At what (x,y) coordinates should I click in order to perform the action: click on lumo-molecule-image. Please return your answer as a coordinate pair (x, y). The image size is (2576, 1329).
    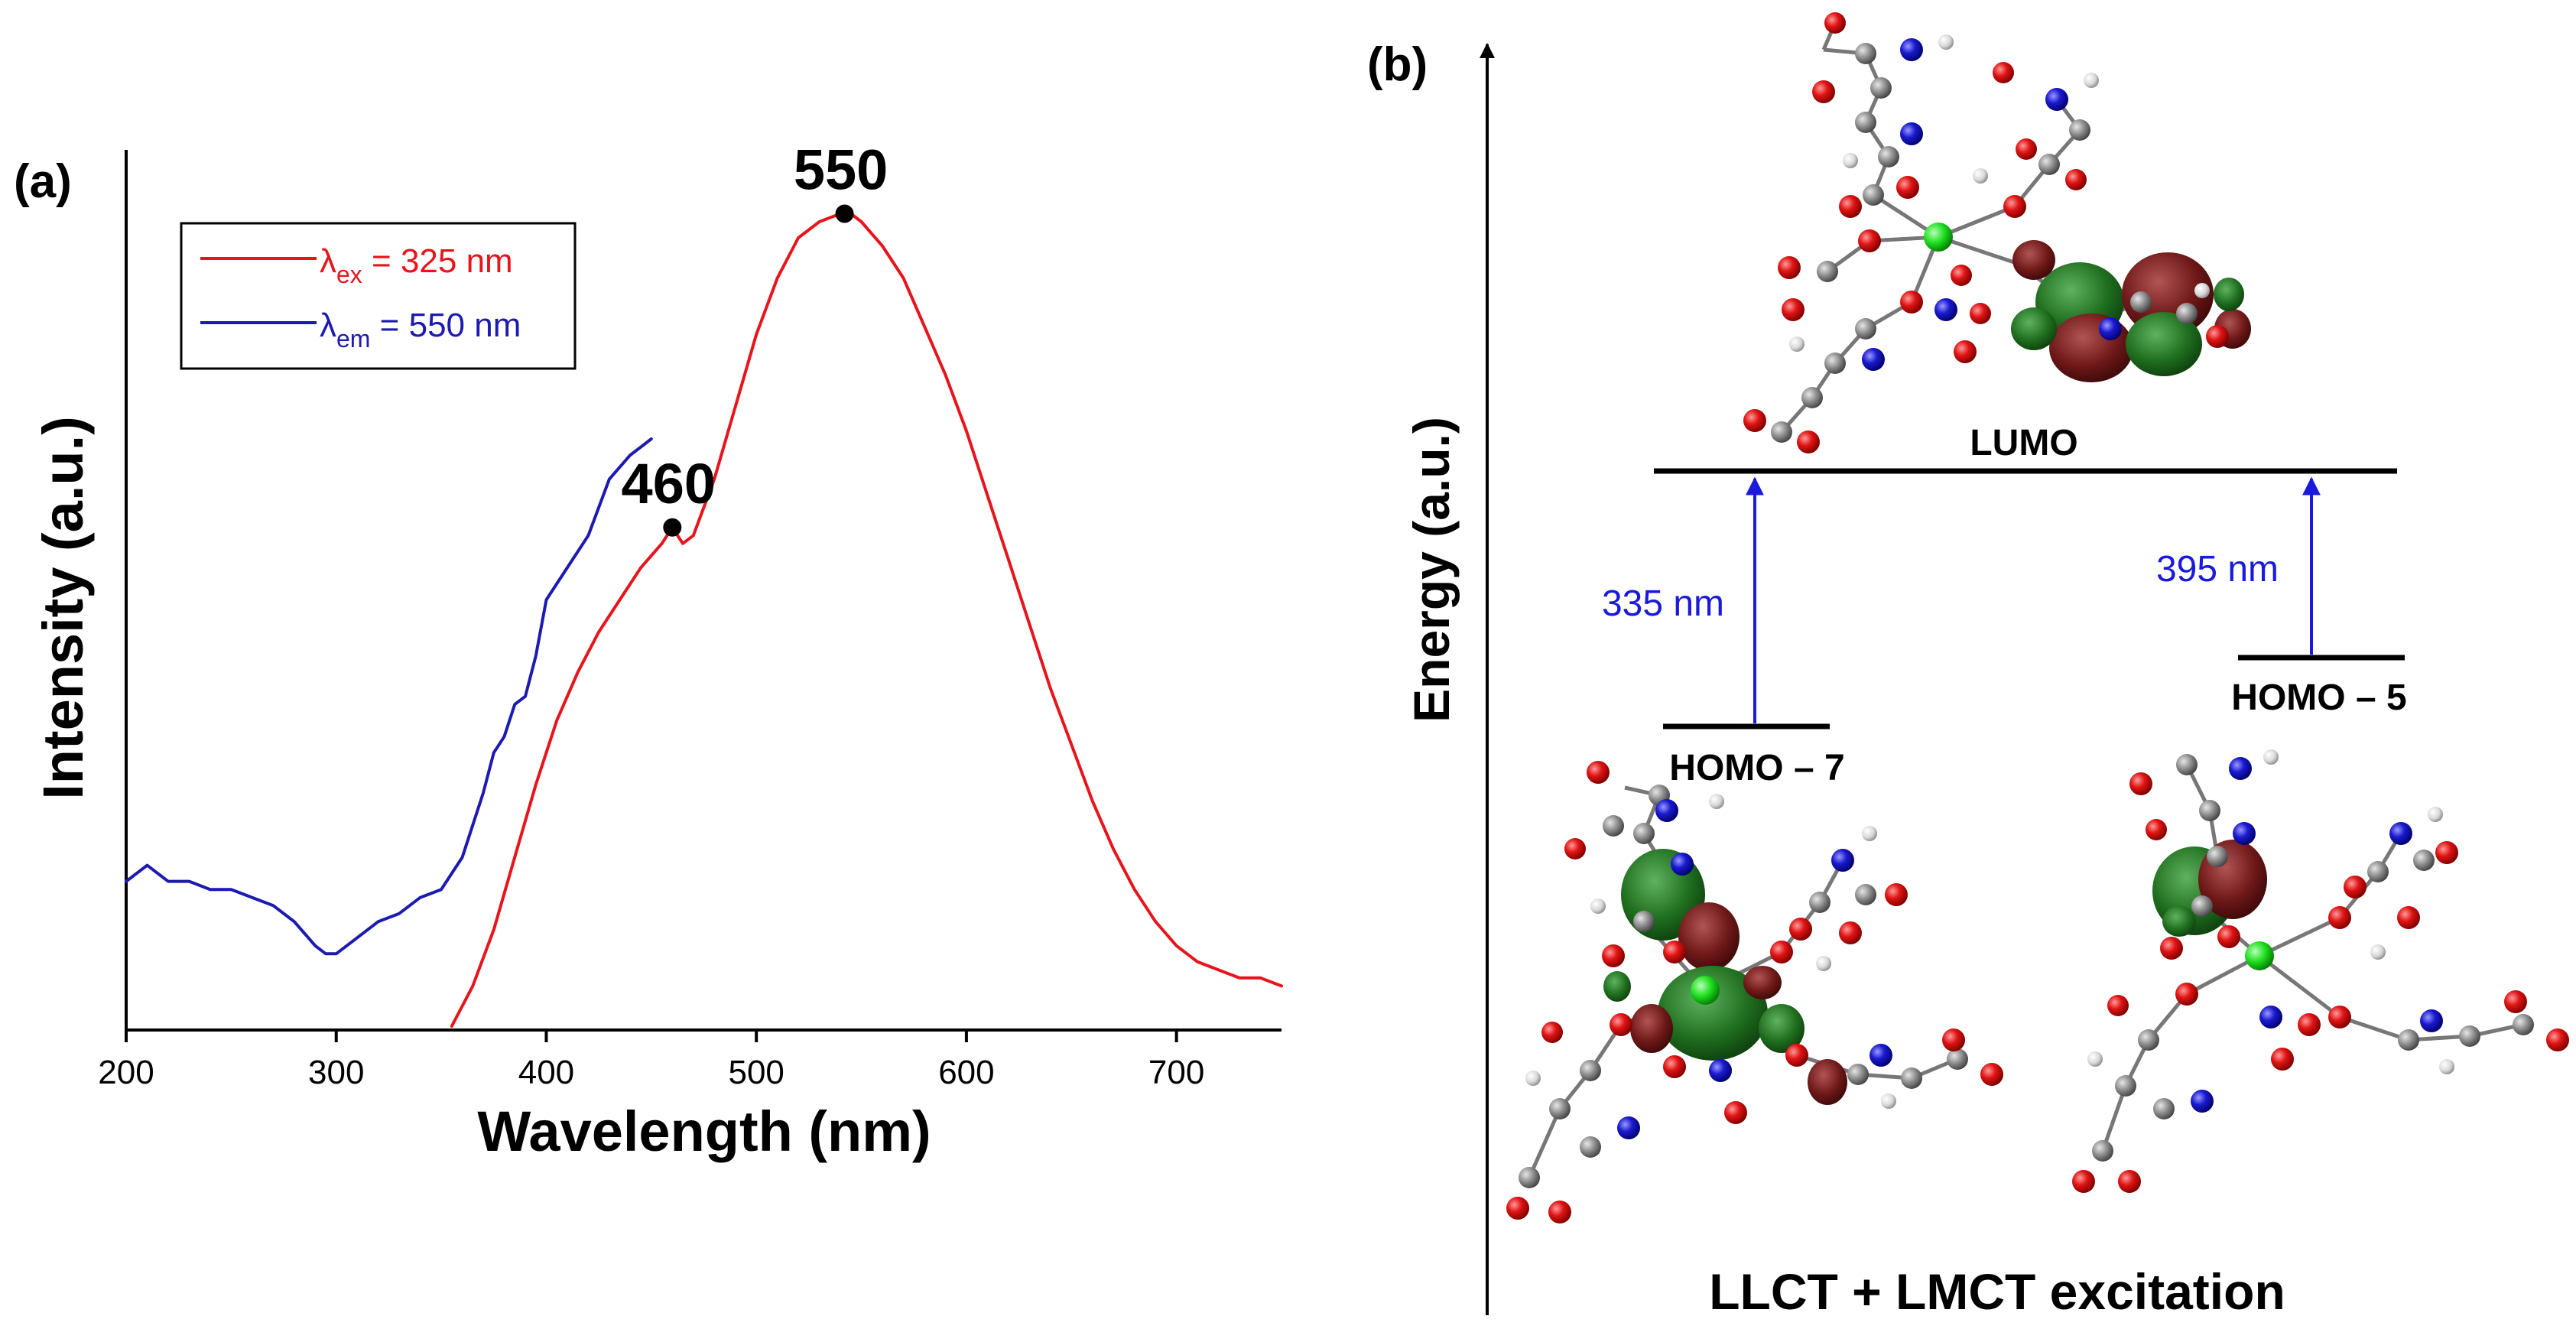
    Looking at the image, I should click on (1997, 233).